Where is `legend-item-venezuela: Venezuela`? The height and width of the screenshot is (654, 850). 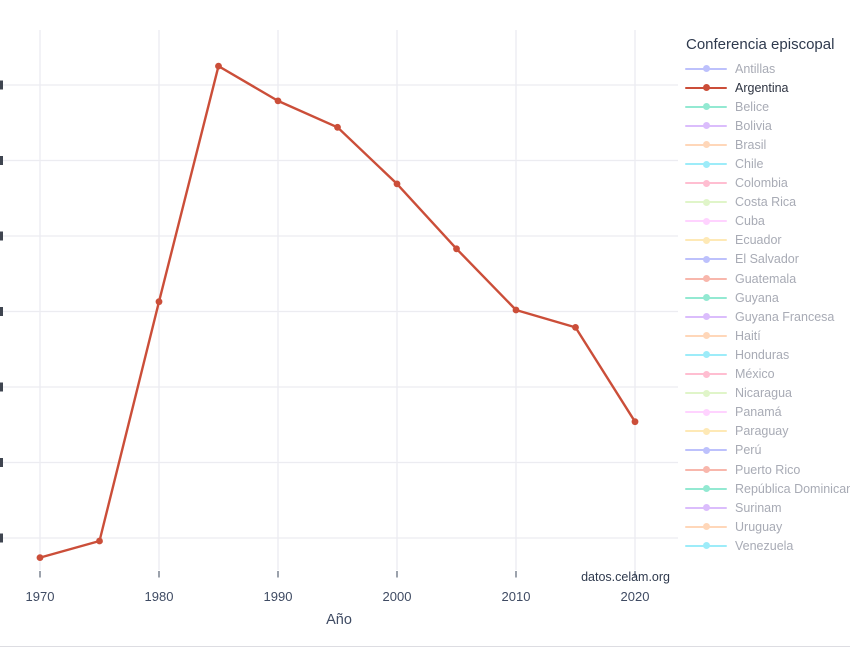 legend-item-venezuela: Venezuela is located at coordinates (767, 545).